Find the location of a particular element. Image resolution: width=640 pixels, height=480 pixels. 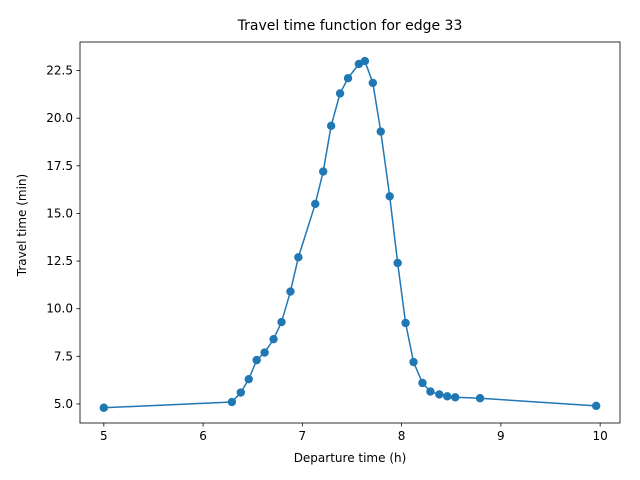

y-tick-label: 20.0 is located at coordinates (59, 118).